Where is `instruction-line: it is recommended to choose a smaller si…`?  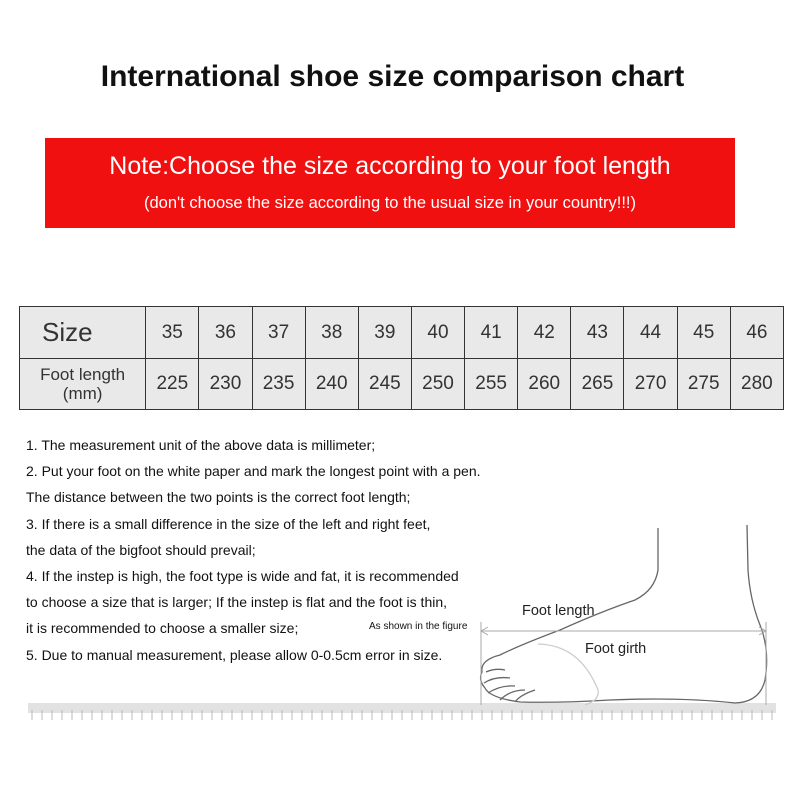 instruction-line: it is recommended to choose a smaller si… is located at coordinates (162, 628).